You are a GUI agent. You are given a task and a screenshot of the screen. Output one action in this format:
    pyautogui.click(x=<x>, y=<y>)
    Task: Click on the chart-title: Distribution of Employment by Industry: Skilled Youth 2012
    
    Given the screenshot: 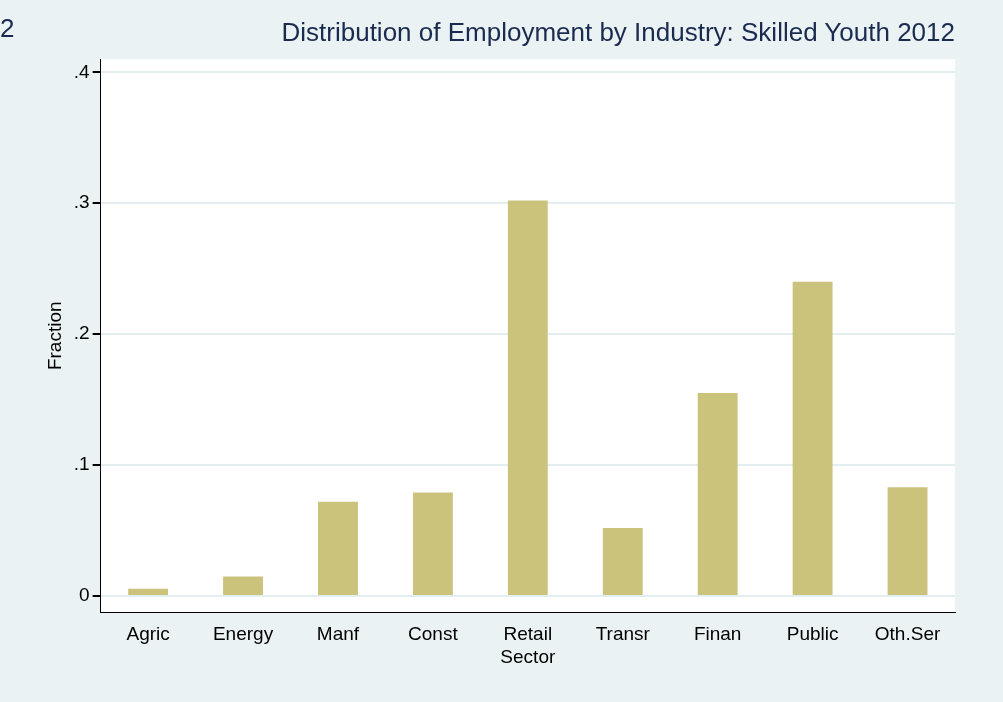 What is the action you would take?
    pyautogui.click(x=618, y=31)
    